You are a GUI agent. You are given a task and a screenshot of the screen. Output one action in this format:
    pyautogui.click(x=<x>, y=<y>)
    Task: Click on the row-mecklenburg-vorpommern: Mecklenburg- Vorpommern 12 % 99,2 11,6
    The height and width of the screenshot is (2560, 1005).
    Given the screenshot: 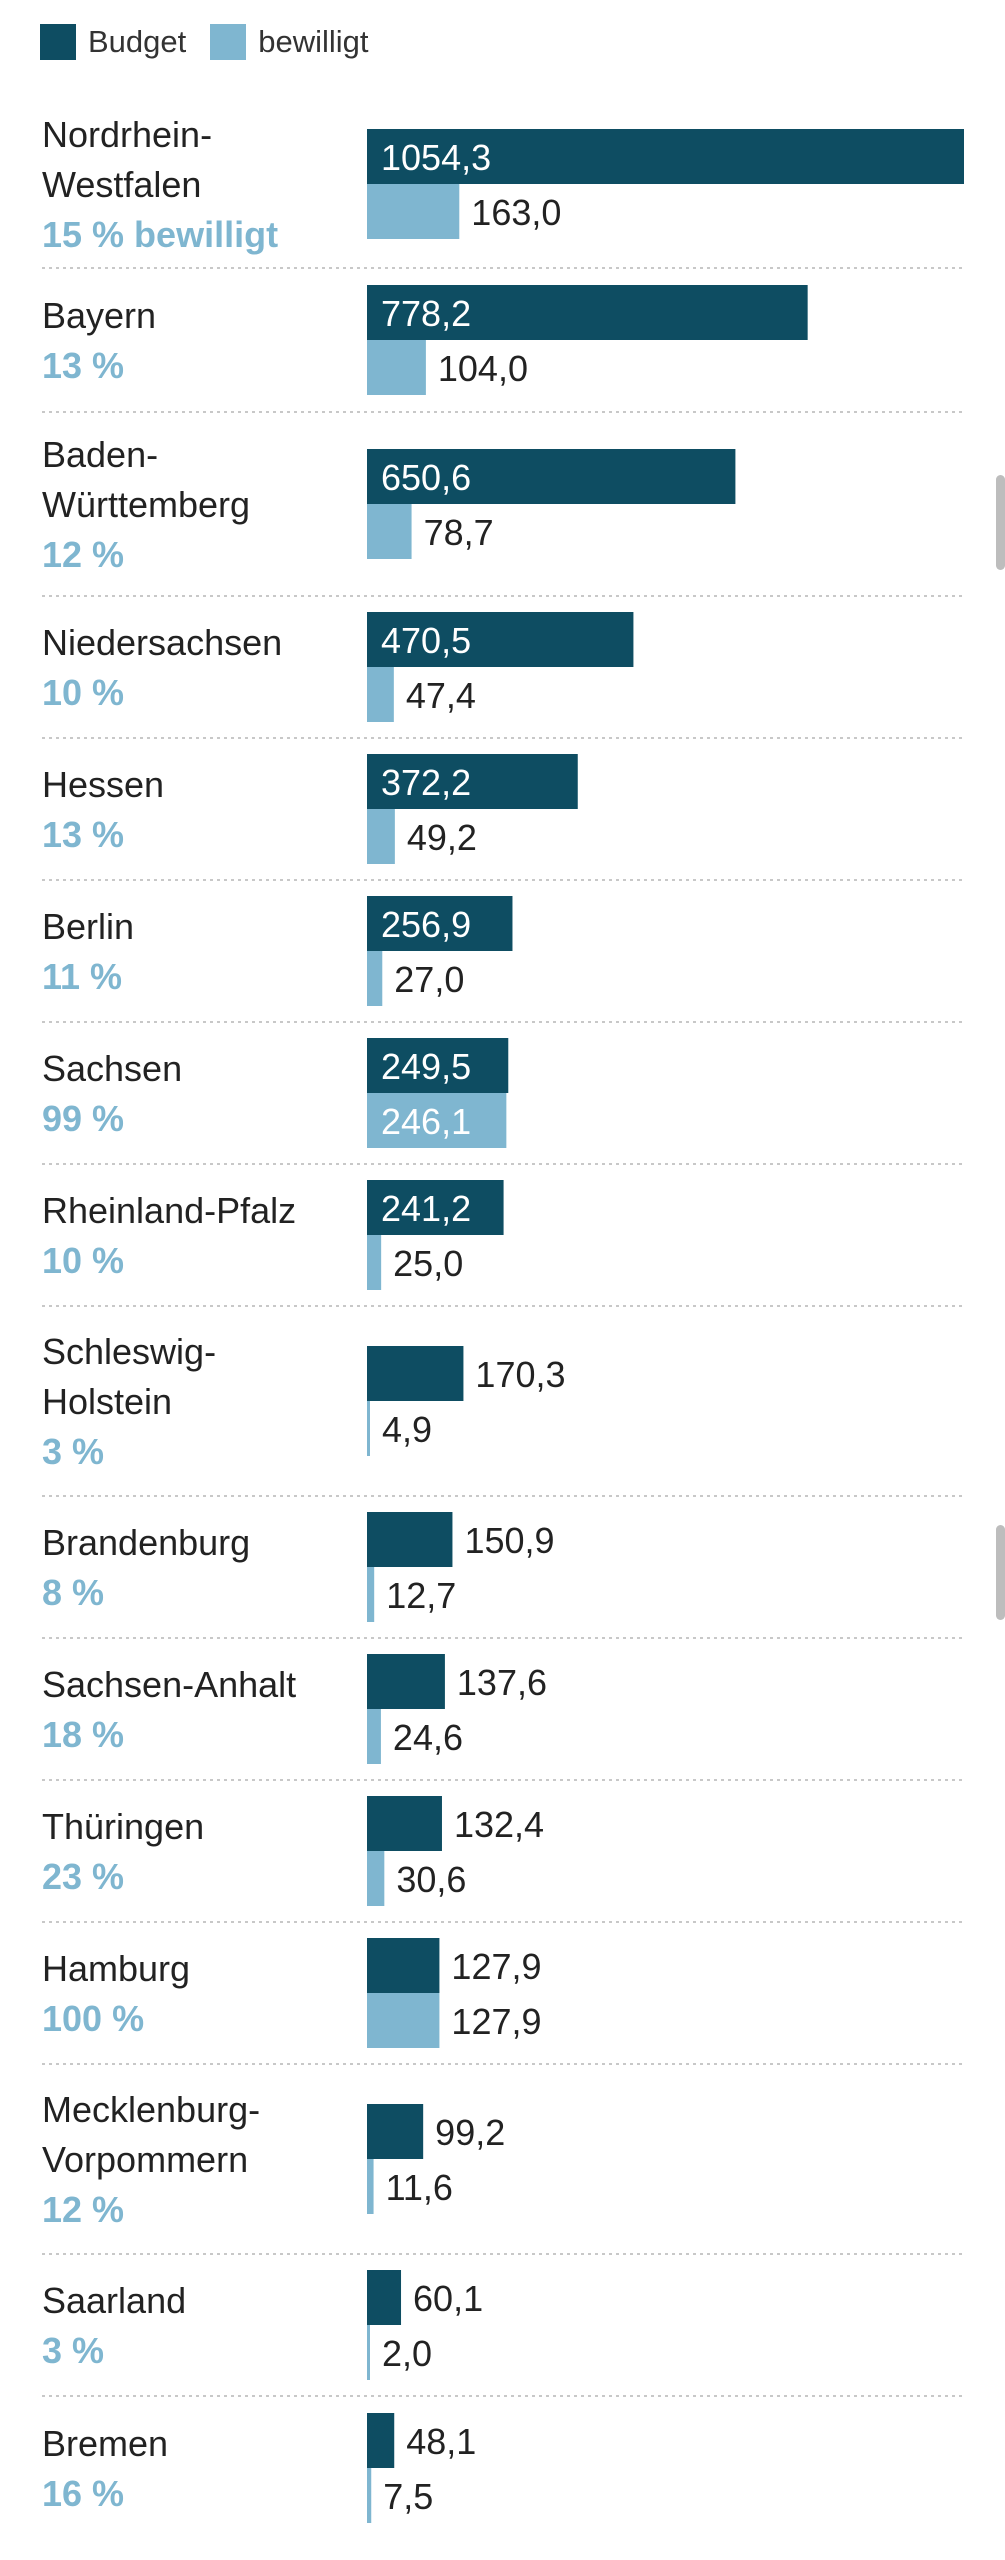 What is the action you would take?
    pyautogui.click(x=273, y=2159)
    